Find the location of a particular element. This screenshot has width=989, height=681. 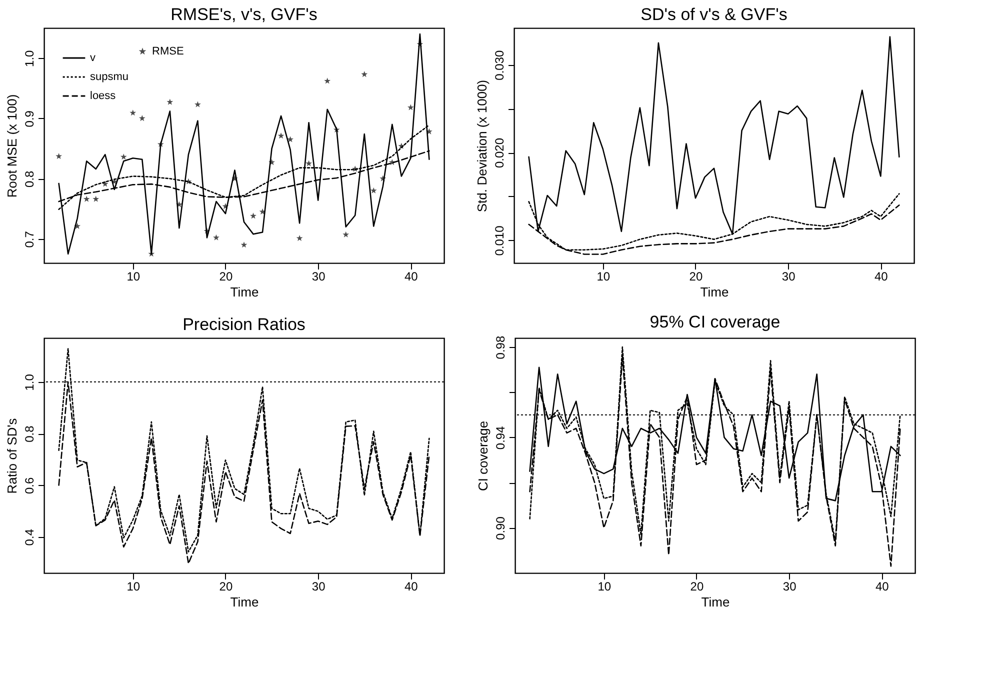

y-axis-title: Root MSE (x 100) is located at coordinates (12, 146).